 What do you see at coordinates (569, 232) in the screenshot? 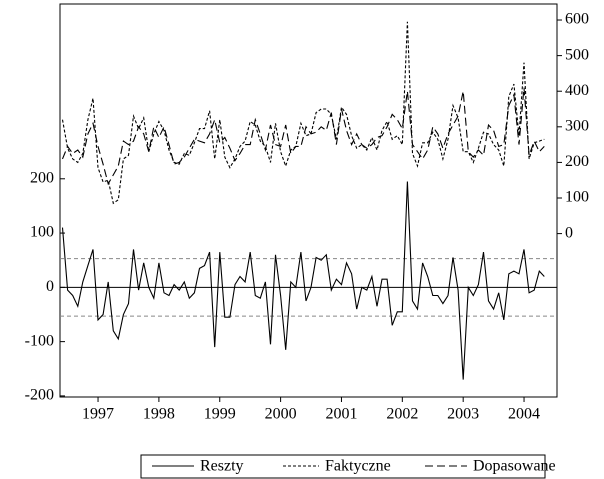
I see `y2-tick-label: 0` at bounding box center [569, 232].